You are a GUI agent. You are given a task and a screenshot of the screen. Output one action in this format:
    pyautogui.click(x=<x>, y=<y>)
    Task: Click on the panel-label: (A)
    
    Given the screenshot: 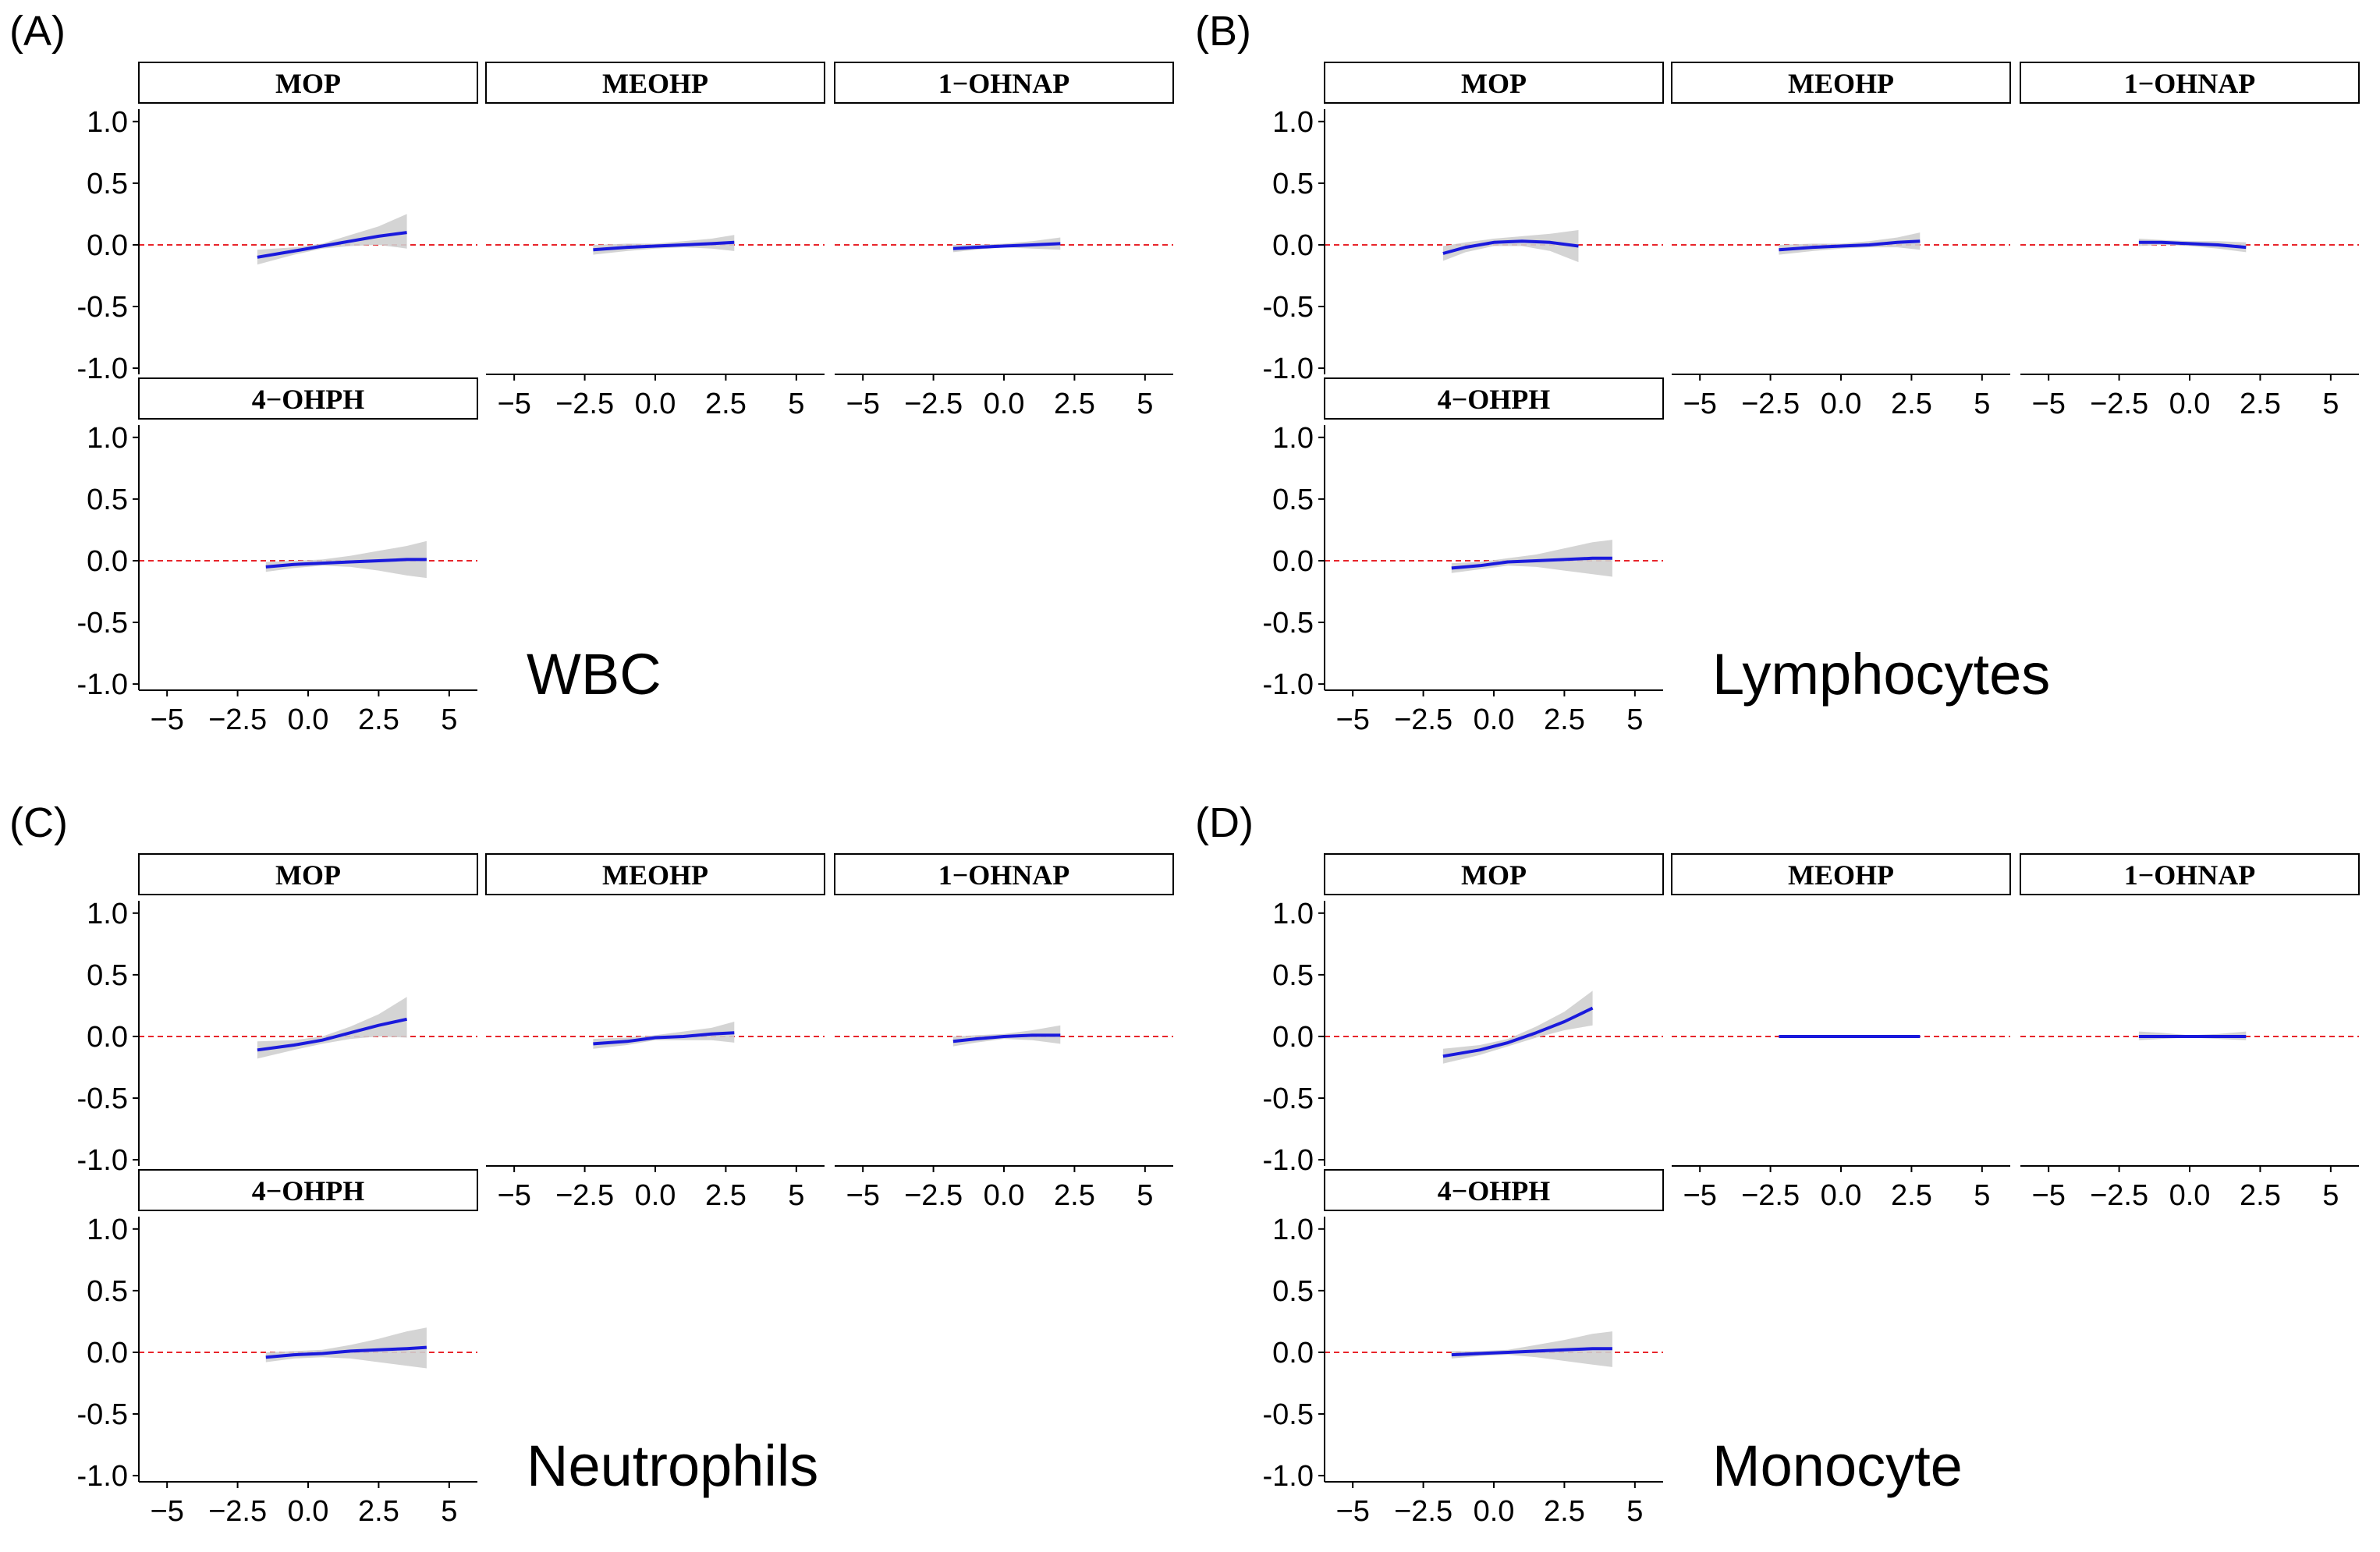 What is the action you would take?
    pyautogui.click(x=37, y=32)
    